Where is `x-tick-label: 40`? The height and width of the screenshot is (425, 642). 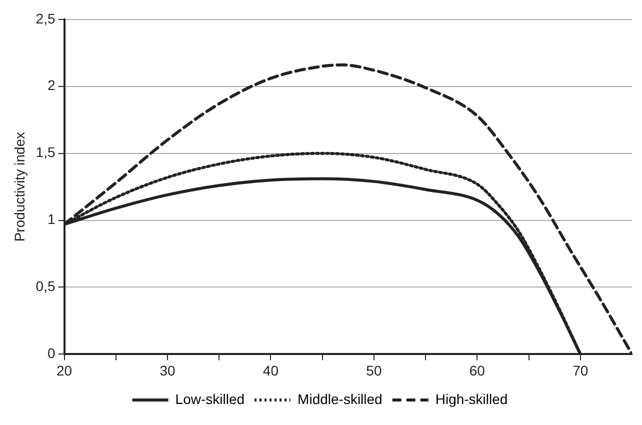 x-tick-label: 40 is located at coordinates (270, 370).